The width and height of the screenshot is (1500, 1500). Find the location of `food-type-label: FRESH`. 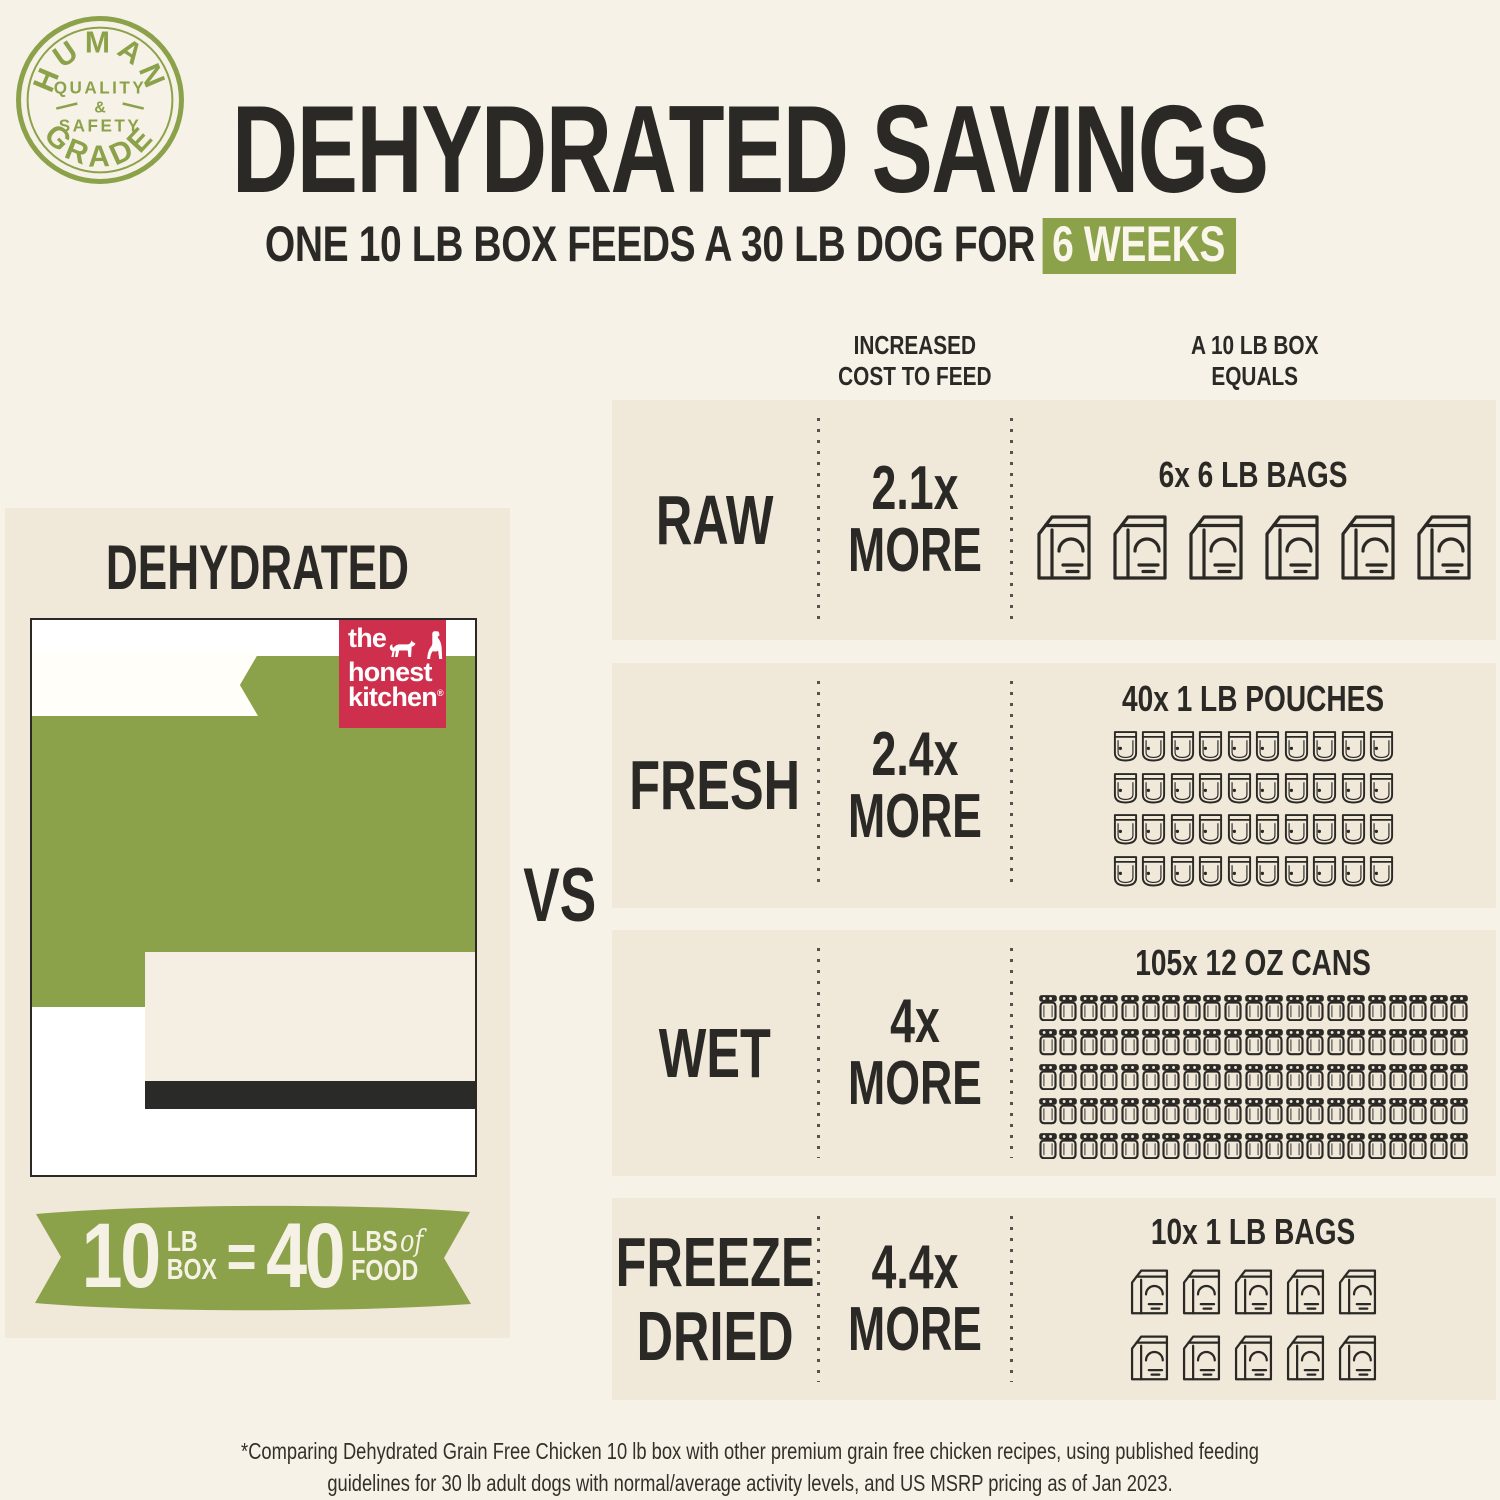

food-type-label: FRESH is located at coordinates (715, 785).